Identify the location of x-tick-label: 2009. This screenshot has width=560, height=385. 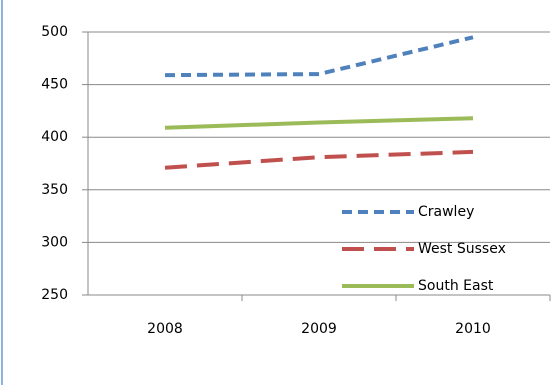
(319, 329).